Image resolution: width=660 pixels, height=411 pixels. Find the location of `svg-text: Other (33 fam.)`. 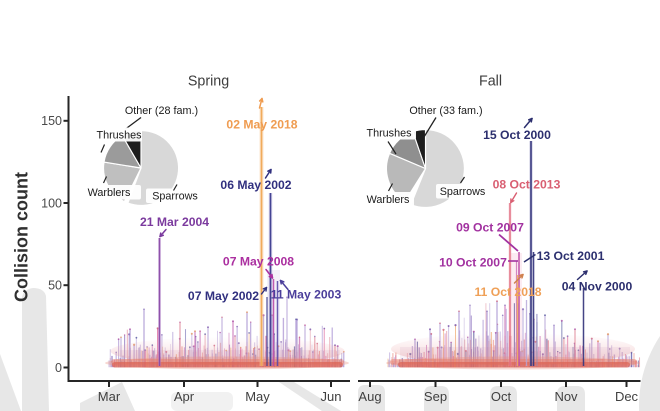

svg-text: Other (33 fam.) is located at coordinates (445, 111).